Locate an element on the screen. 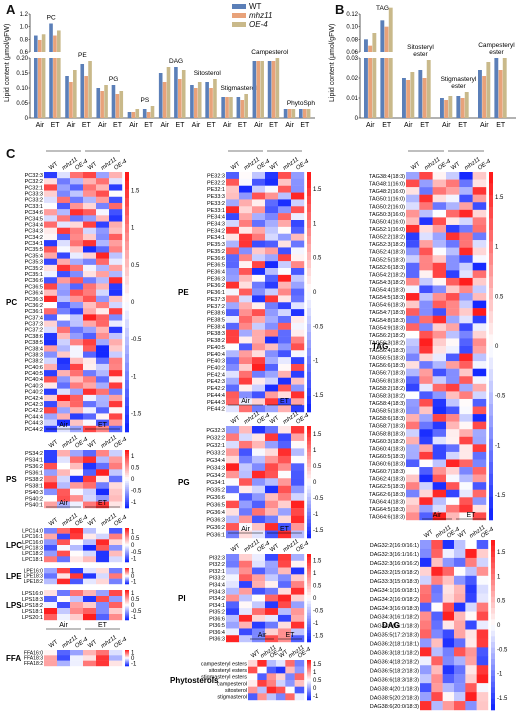 The height and width of the screenshot is (716, 520). row-label: campesteryl esters is located at coordinates (224, 664).